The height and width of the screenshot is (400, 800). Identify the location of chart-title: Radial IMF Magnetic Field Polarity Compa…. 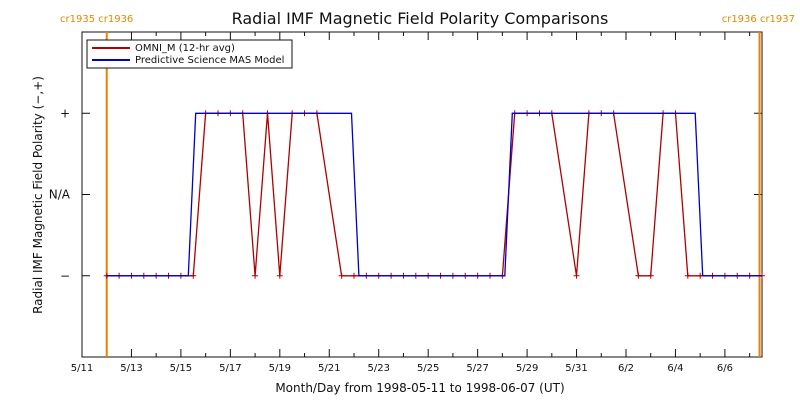
(420, 18).